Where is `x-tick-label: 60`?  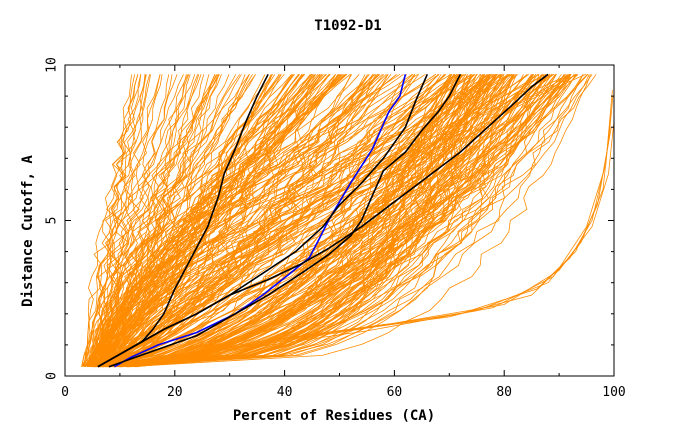 x-tick-label: 60 is located at coordinates (395, 392).